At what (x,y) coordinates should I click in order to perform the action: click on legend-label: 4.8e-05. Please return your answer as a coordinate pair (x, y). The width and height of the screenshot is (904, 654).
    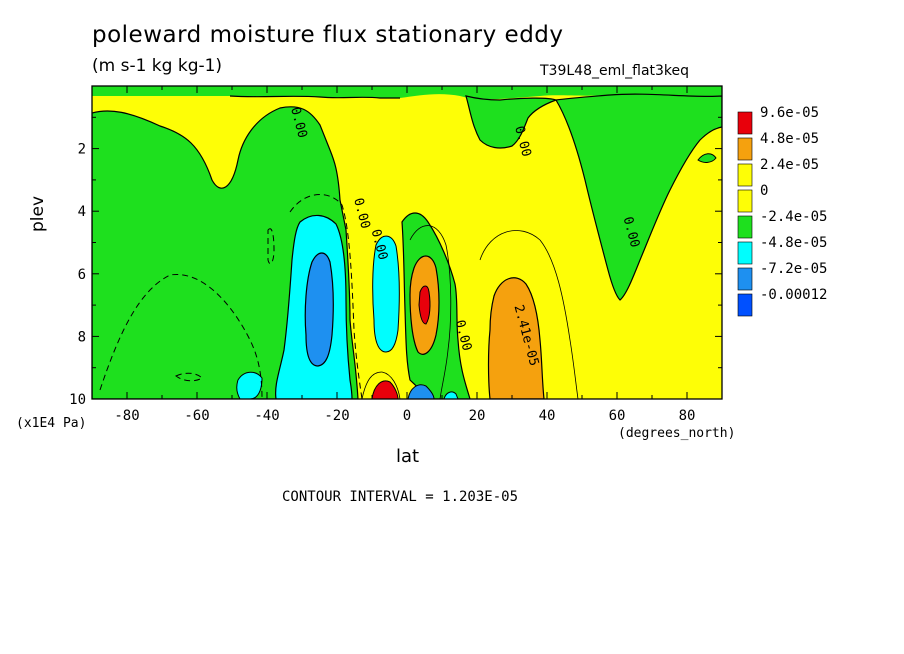
    Looking at the image, I should click on (789, 139).